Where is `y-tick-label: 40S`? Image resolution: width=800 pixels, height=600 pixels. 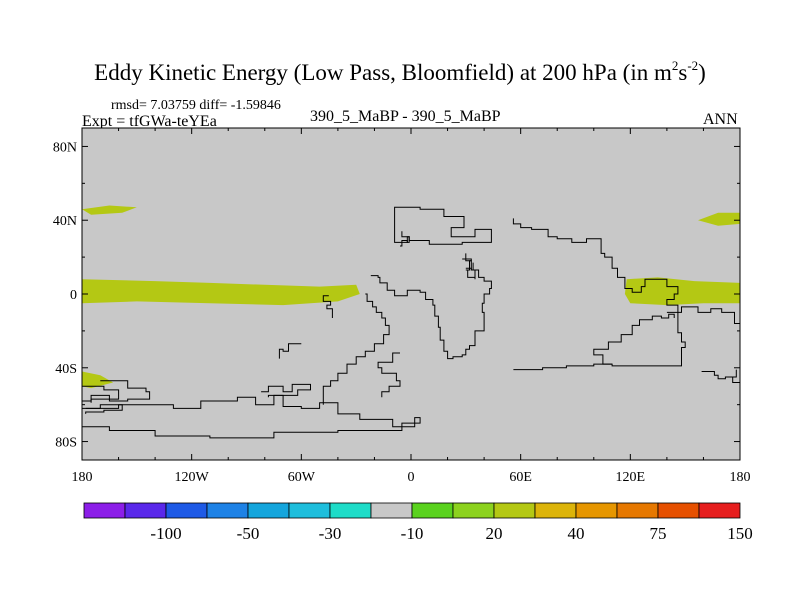 y-tick-label: 40S is located at coordinates (66, 369).